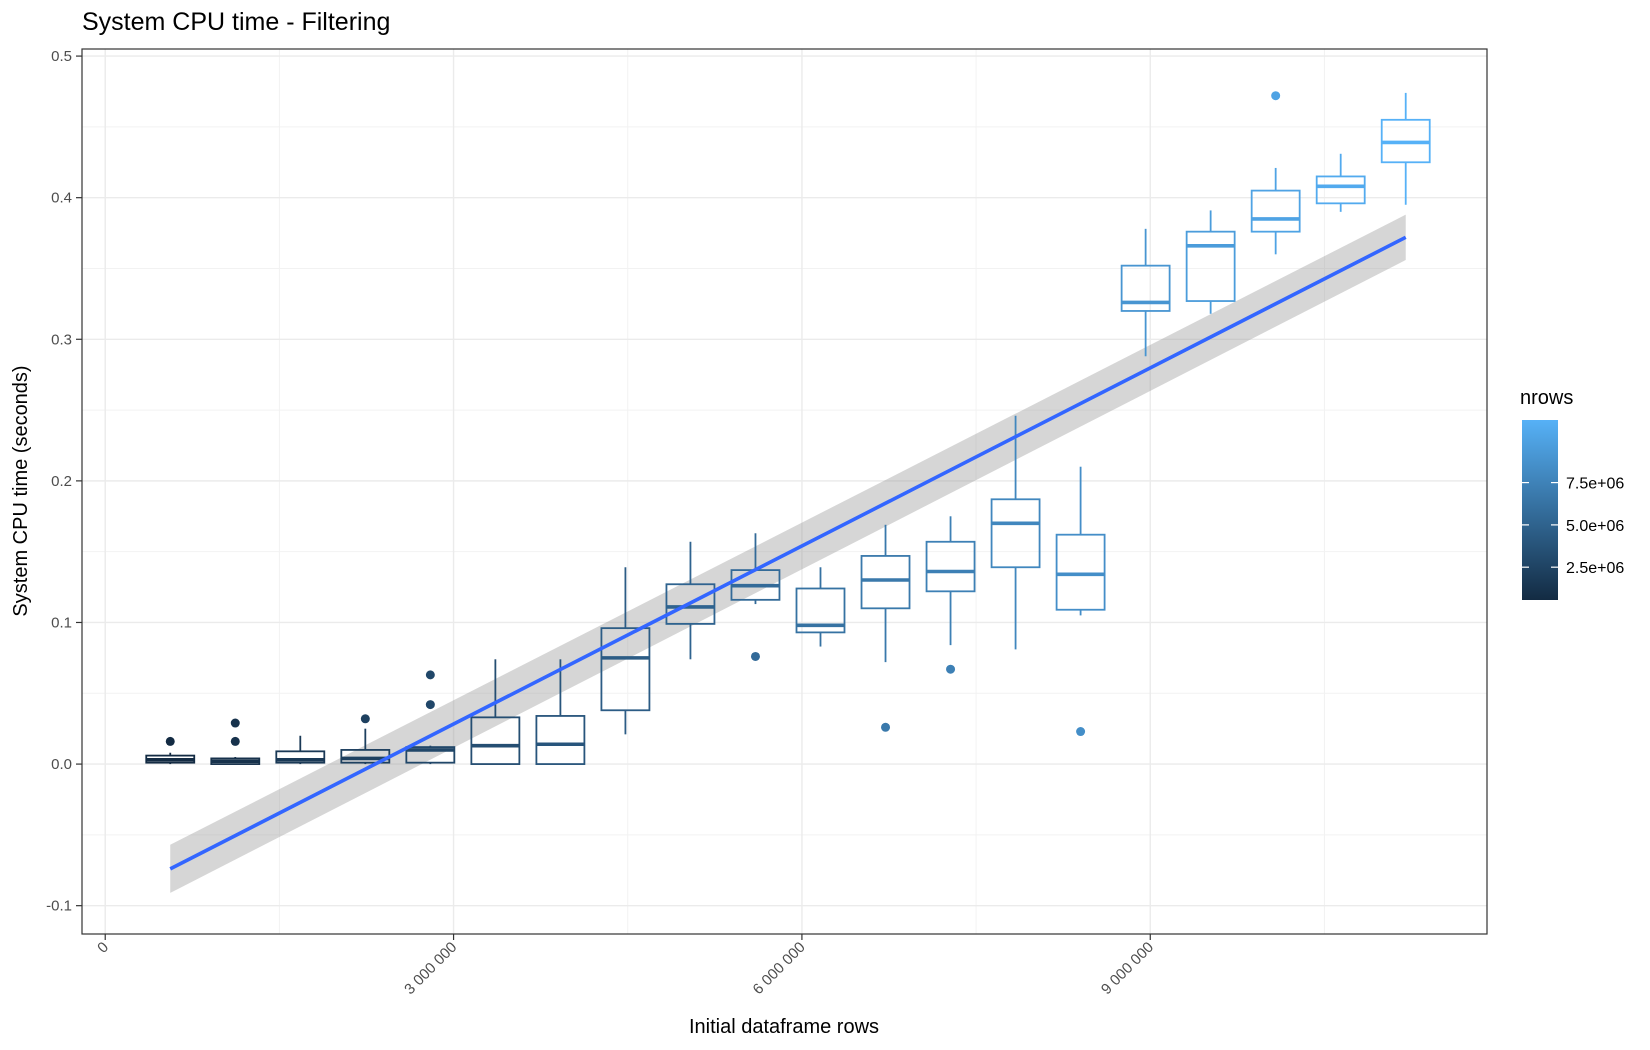  What do you see at coordinates (1595, 526) in the screenshot?
I see `legend-tick-label: 5.0e+06` at bounding box center [1595, 526].